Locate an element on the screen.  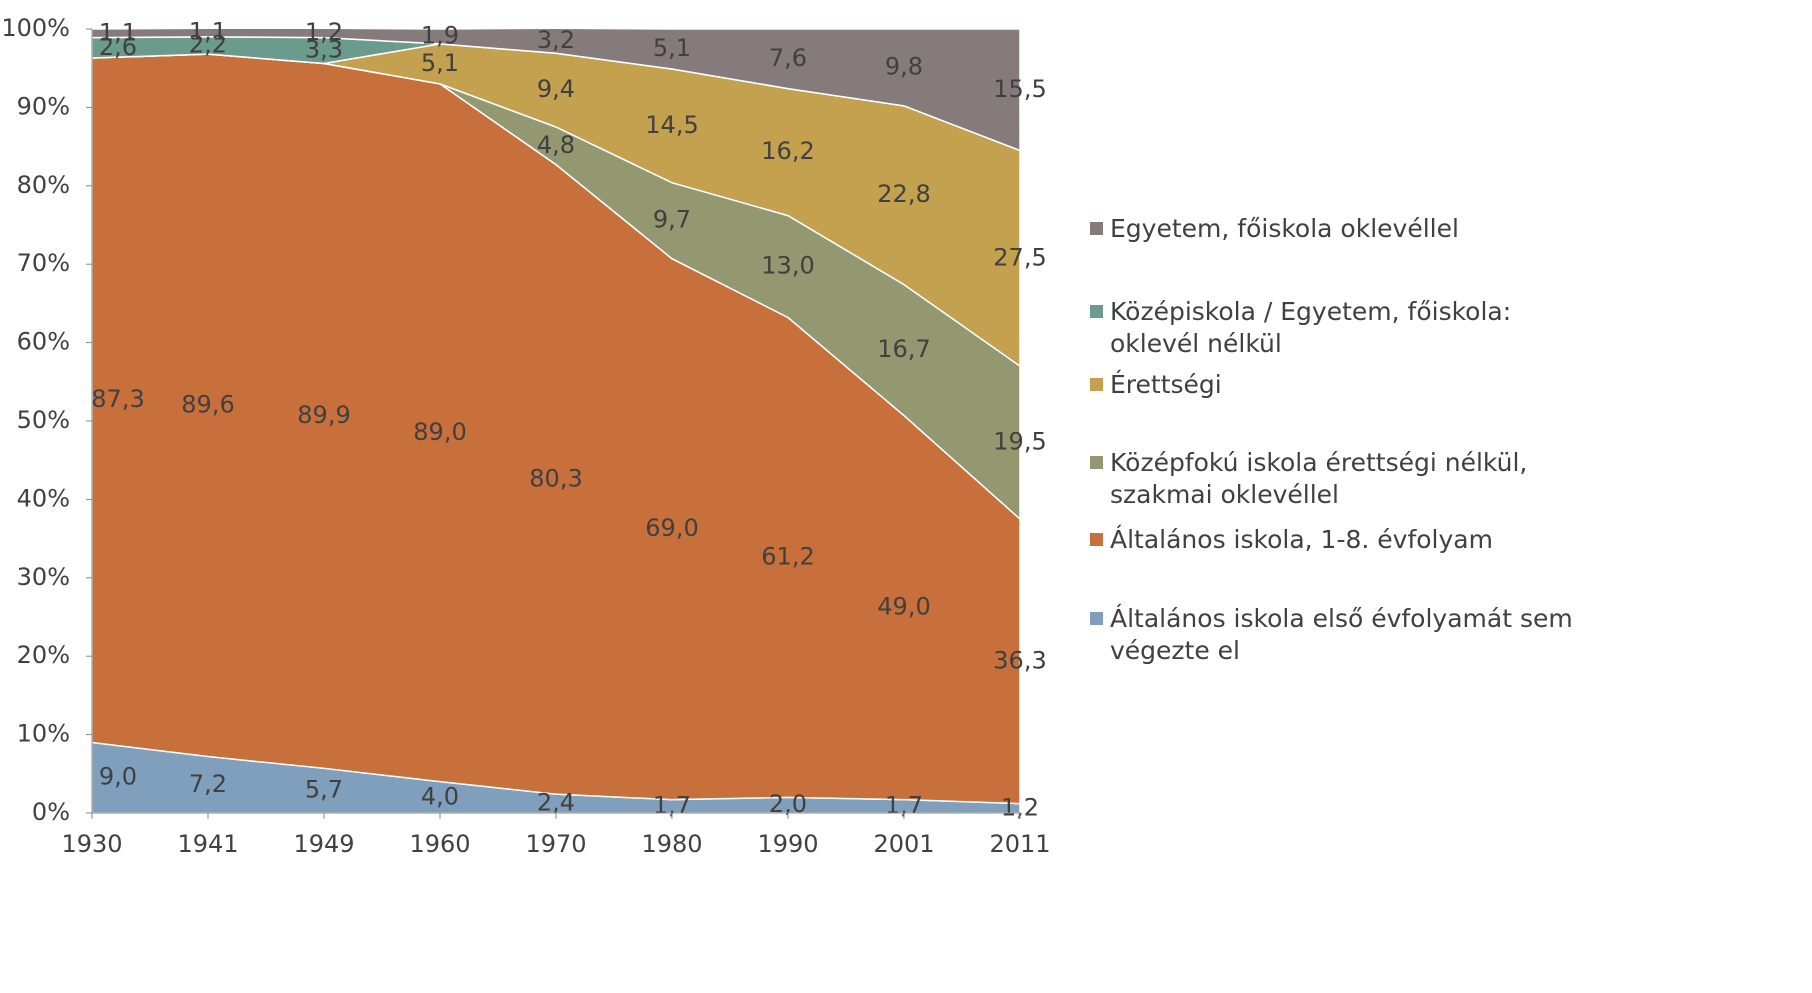
x-tick-label: 1941 is located at coordinates (207, 844).